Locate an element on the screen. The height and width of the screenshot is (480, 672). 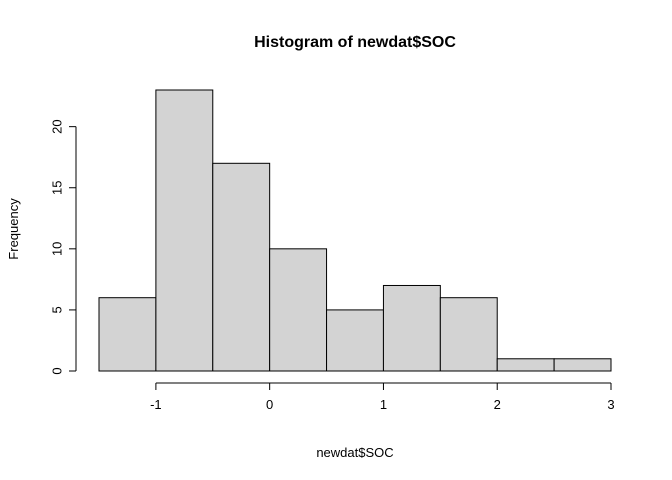
y-tick-label-0: 0 is located at coordinates (56, 370).